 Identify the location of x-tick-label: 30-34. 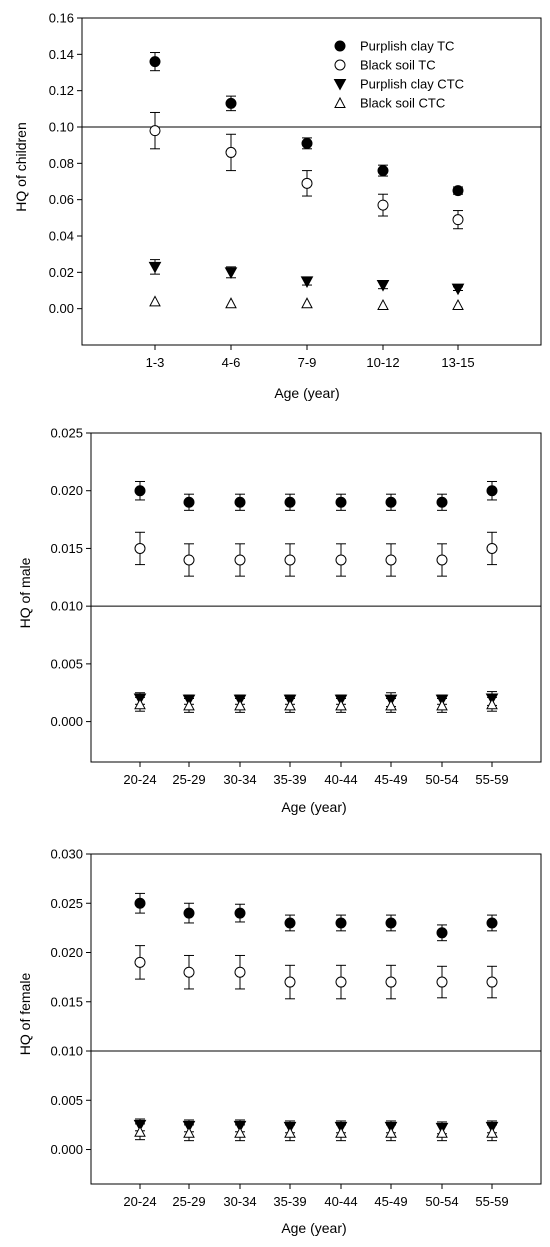
(239, 1201).